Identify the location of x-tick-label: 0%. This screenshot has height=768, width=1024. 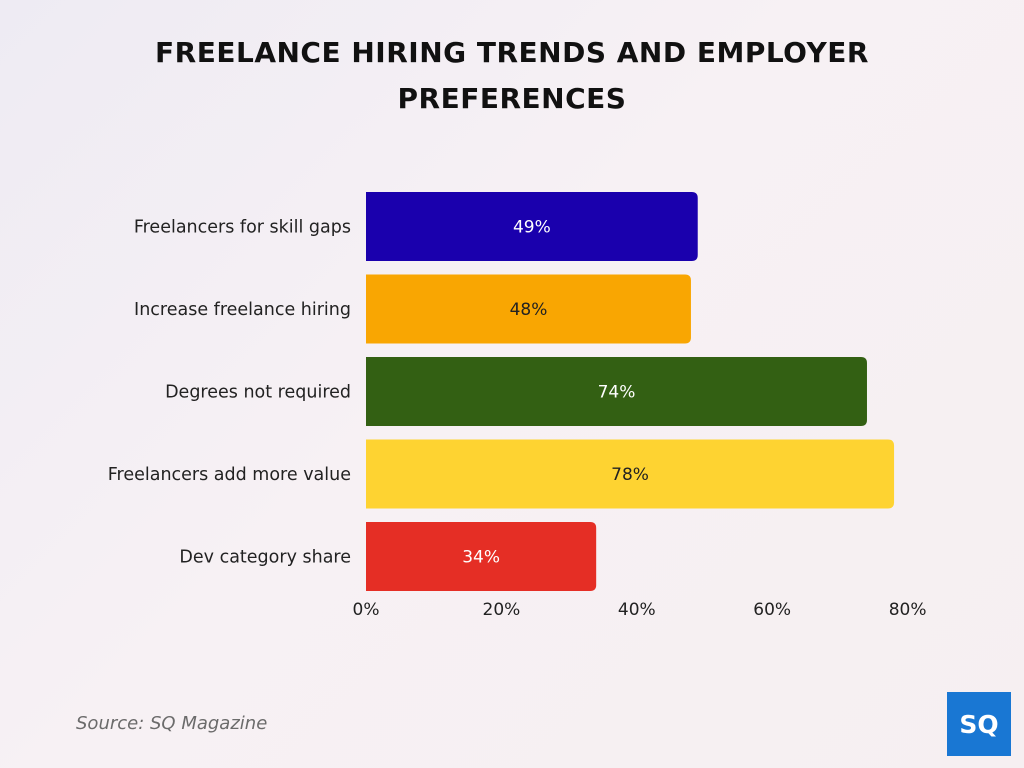
(366, 610).